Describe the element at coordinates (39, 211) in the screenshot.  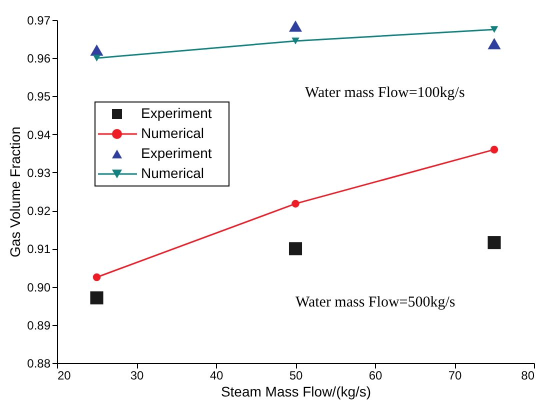
I see `y-tick-label: 0.92` at that location.